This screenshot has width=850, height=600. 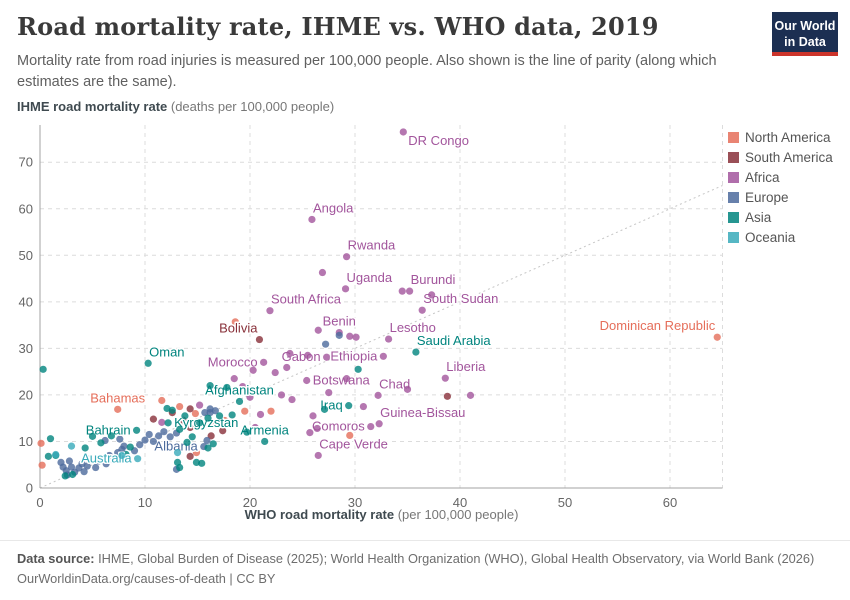 I want to click on data-point: WHO 14.3, IHME 6.8, so click(x=190, y=456).